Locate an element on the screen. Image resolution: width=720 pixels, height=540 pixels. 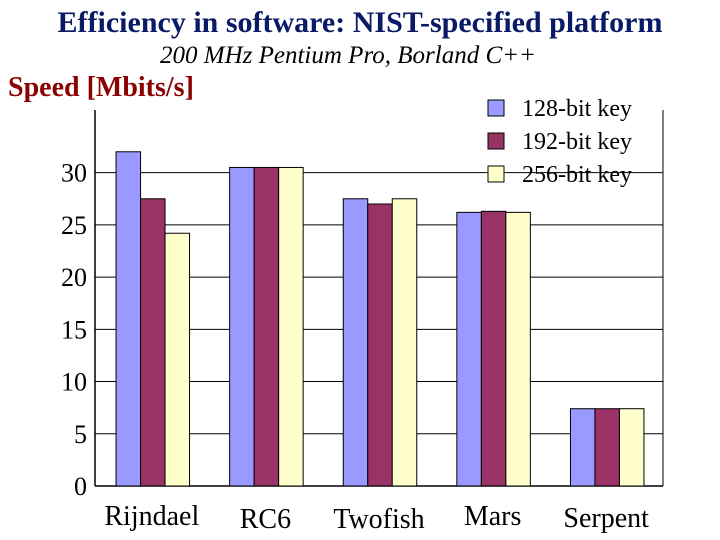
bar-rc6-192-bit-key is located at coordinates (266, 326).